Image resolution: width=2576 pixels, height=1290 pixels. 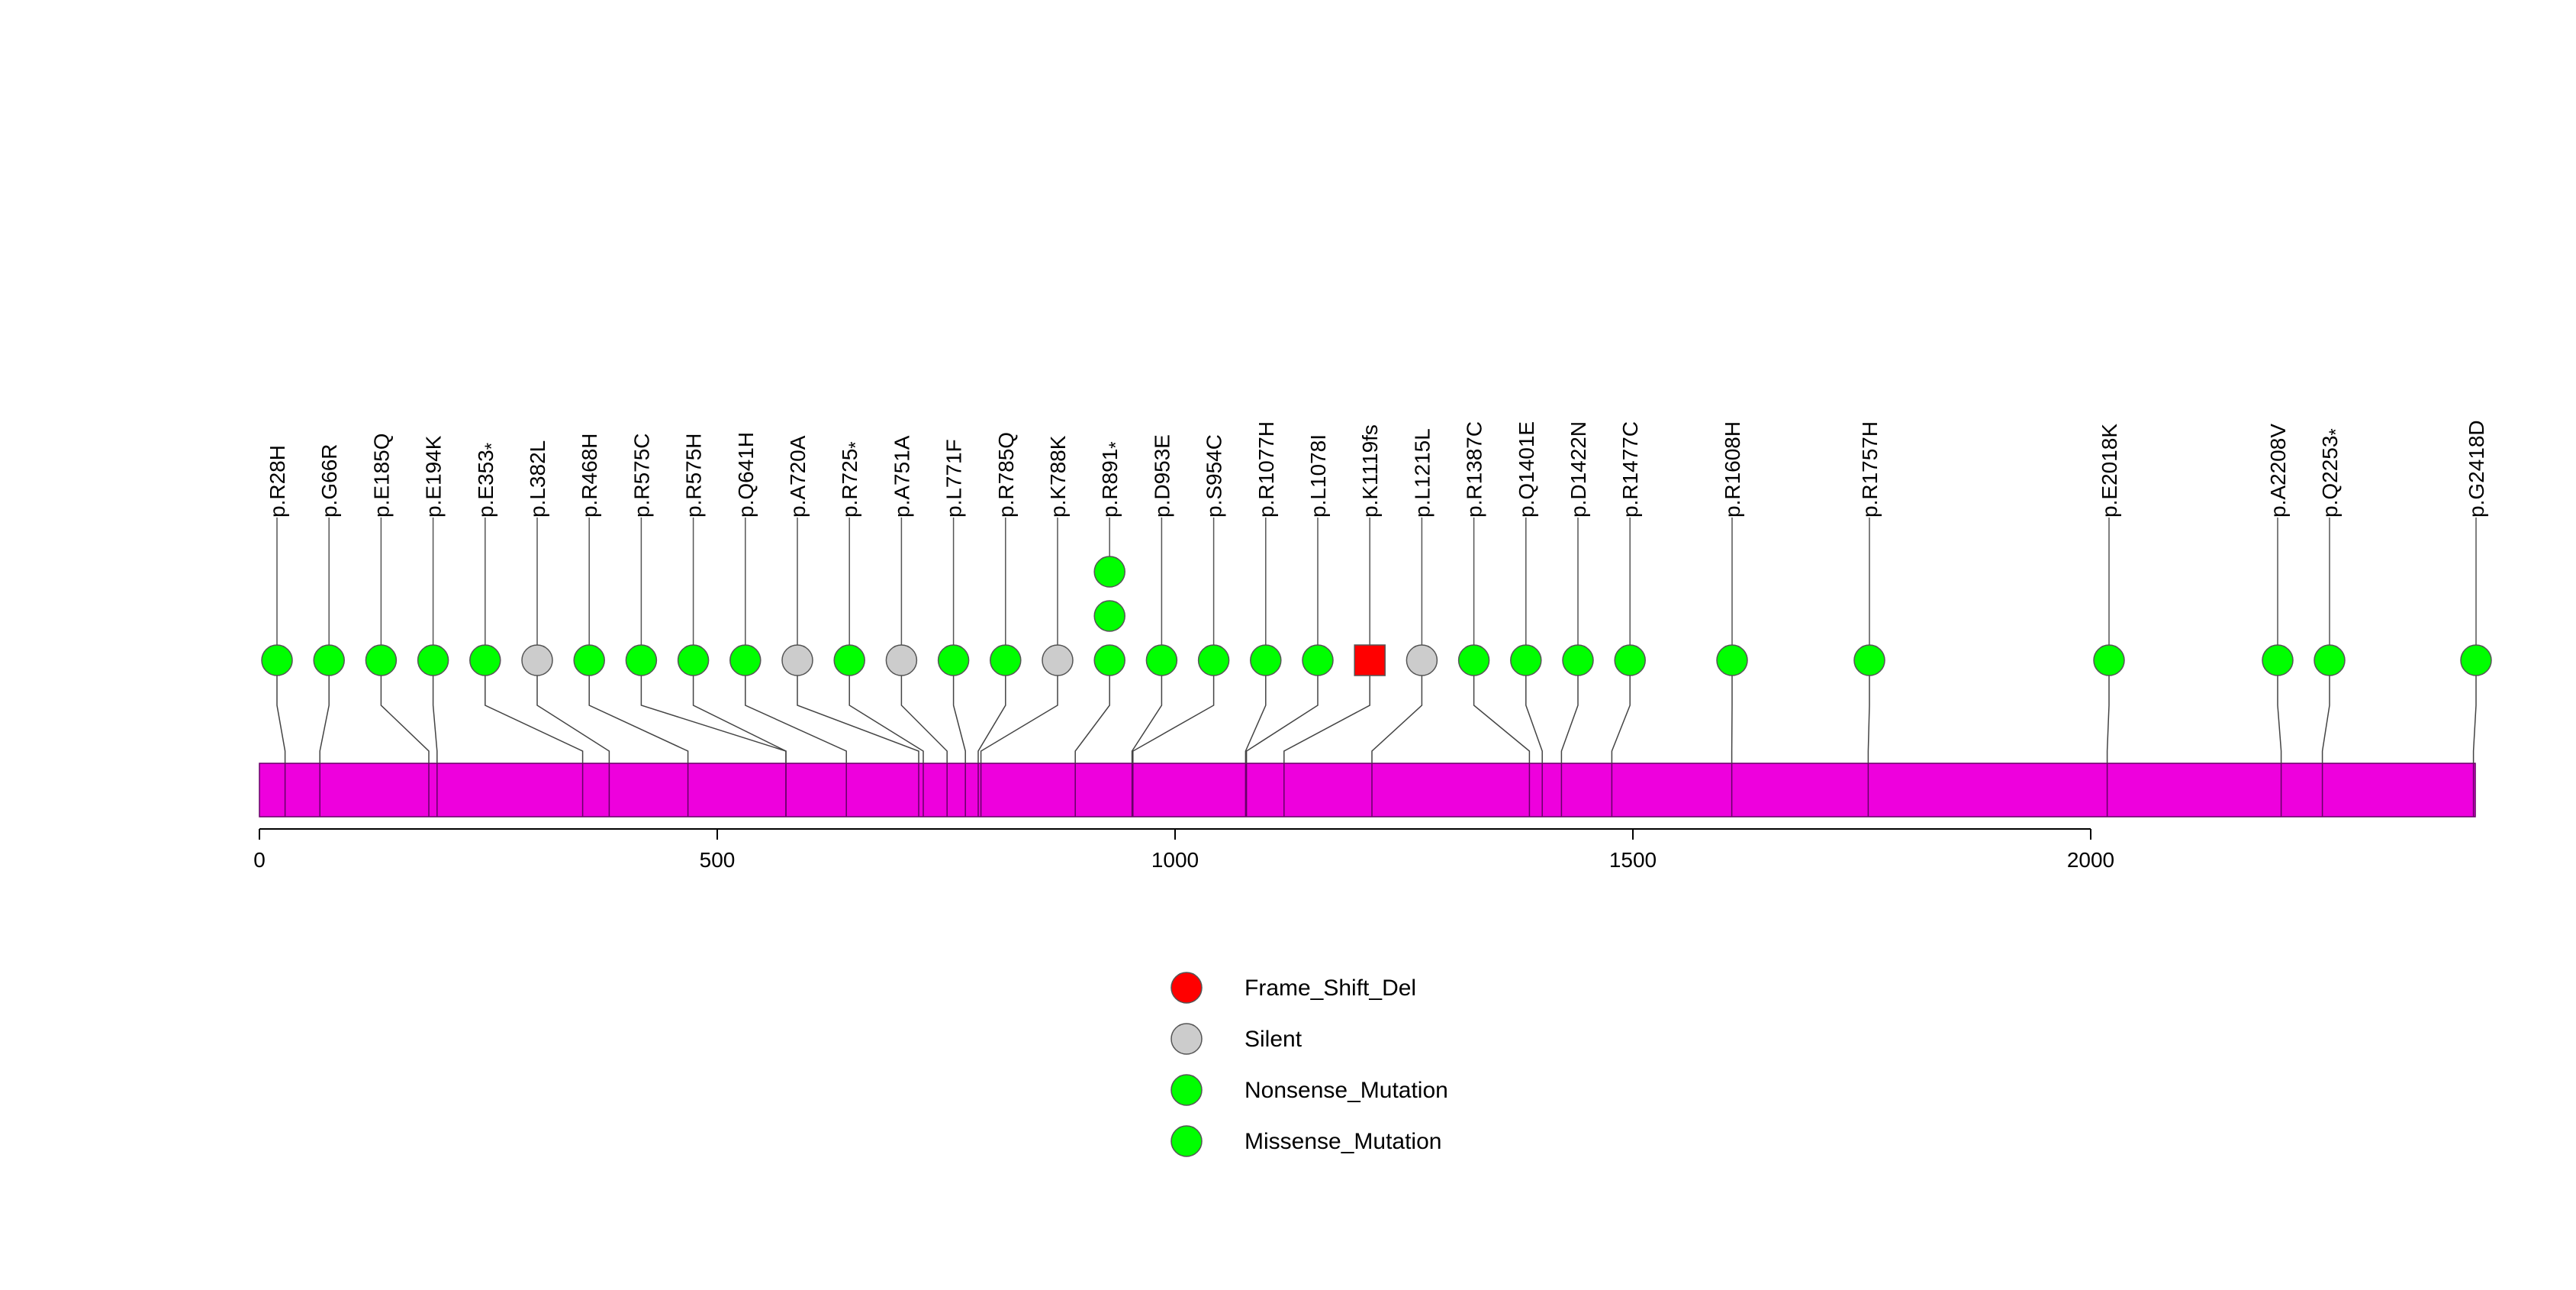 What do you see at coordinates (281, 720) in the screenshot?
I see `connector-p-r28h` at bounding box center [281, 720].